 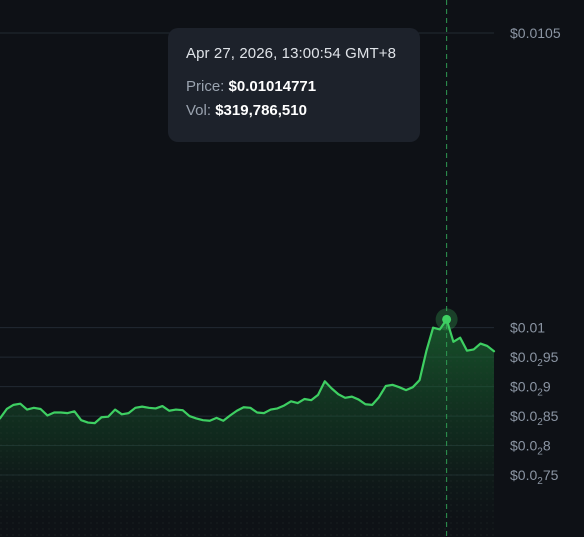 I want to click on tooltip-price-label: Price:, so click(x=205, y=86).